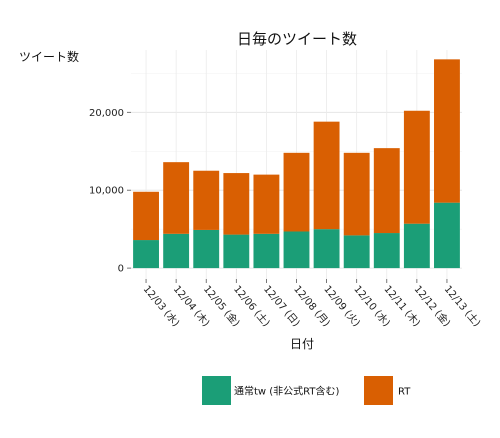 Image resolution: width=500 pixels, height=438 pixels. I want to click on legend-label-rt: RT, so click(404, 392).